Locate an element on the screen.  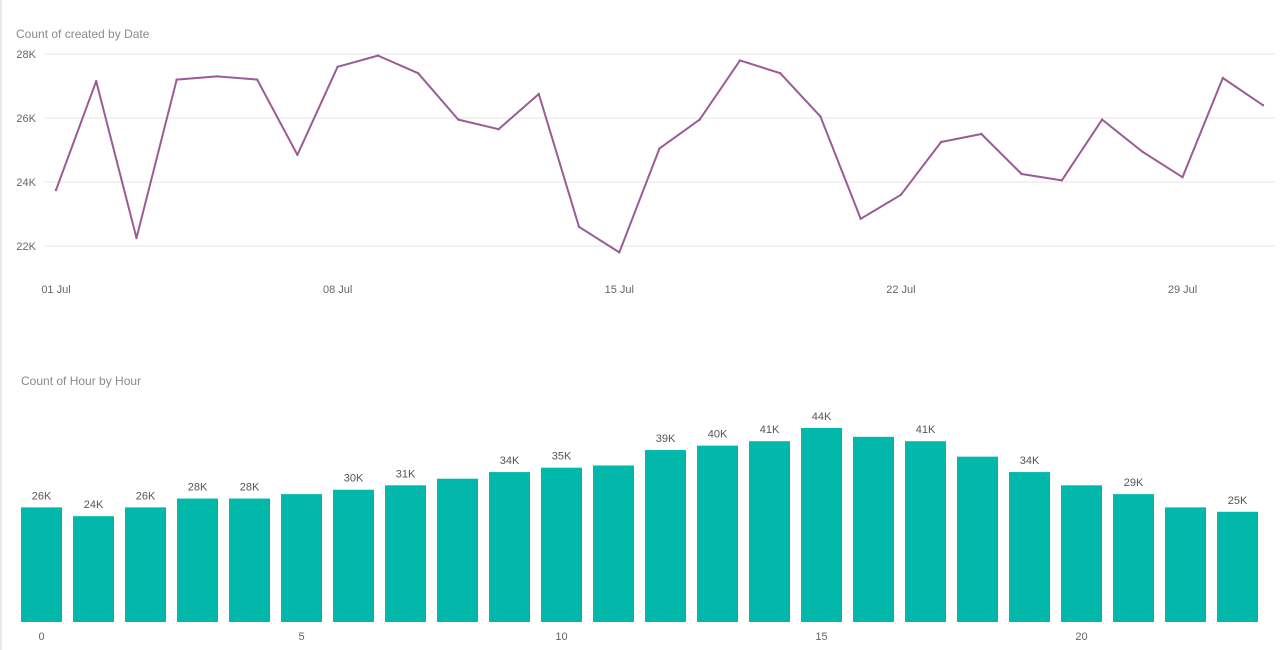
x-tick-label: 29 Jul is located at coordinates (1182, 290).